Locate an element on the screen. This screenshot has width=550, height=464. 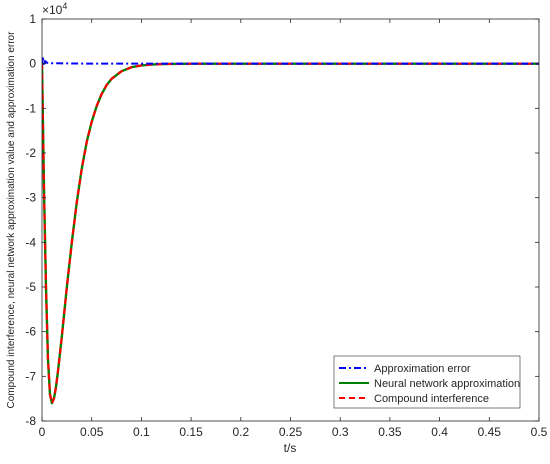
y-tick-label: -5 is located at coordinates (30, 287).